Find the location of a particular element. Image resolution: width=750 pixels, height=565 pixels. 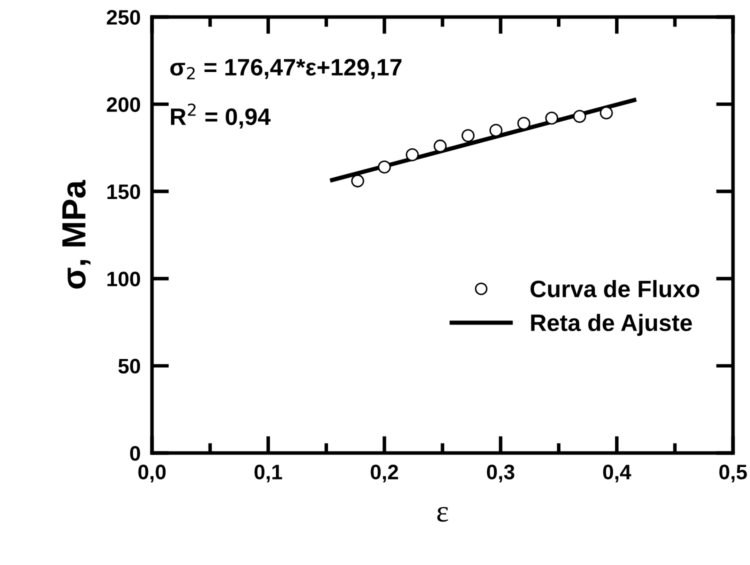

x-tick-label: 0,4 is located at coordinates (617, 473).